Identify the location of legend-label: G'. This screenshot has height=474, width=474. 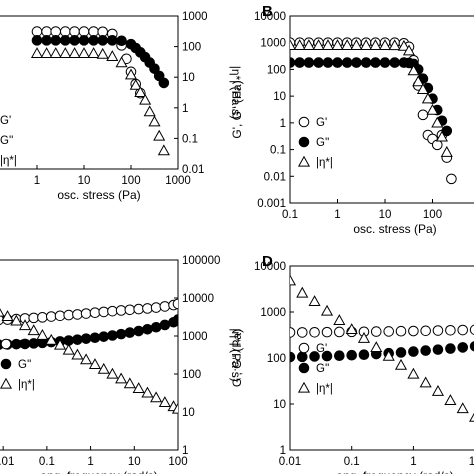
(321, 349).